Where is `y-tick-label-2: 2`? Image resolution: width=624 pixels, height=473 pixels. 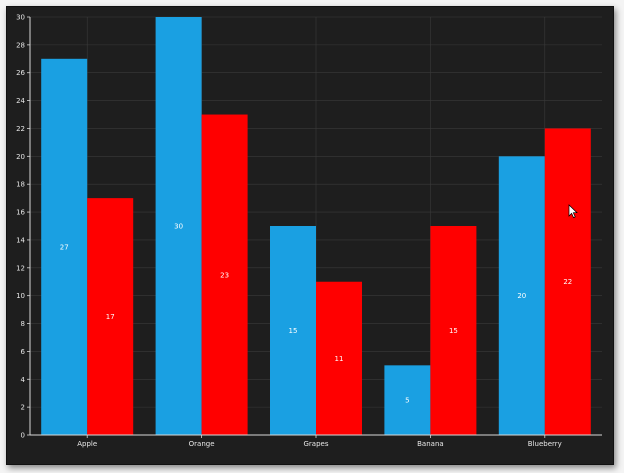
y-tick-label-2: 2 is located at coordinates (23, 408).